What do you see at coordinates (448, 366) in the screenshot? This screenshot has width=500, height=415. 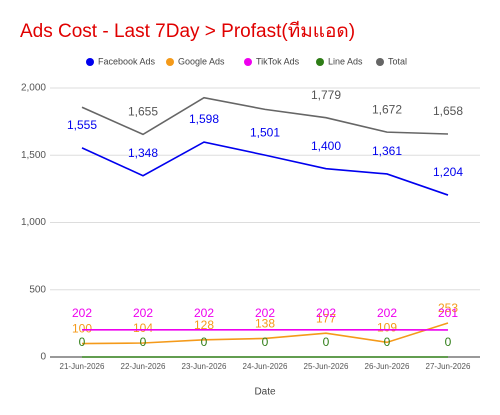 I see `x-tick-label: 27-Jun-2026` at bounding box center [448, 366].